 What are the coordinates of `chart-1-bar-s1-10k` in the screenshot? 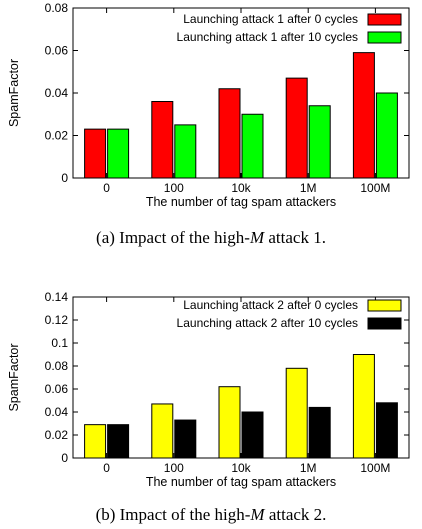 It's located at (229, 133).